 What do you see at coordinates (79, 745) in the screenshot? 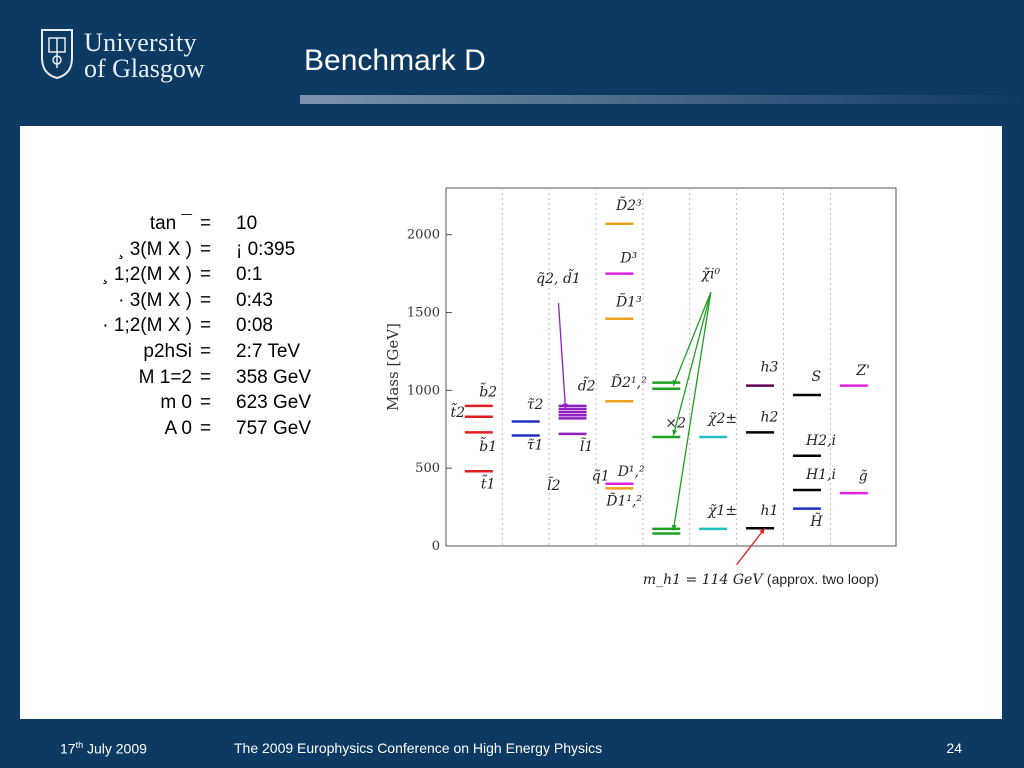
I see `footer-date-sup: th` at bounding box center [79, 745].